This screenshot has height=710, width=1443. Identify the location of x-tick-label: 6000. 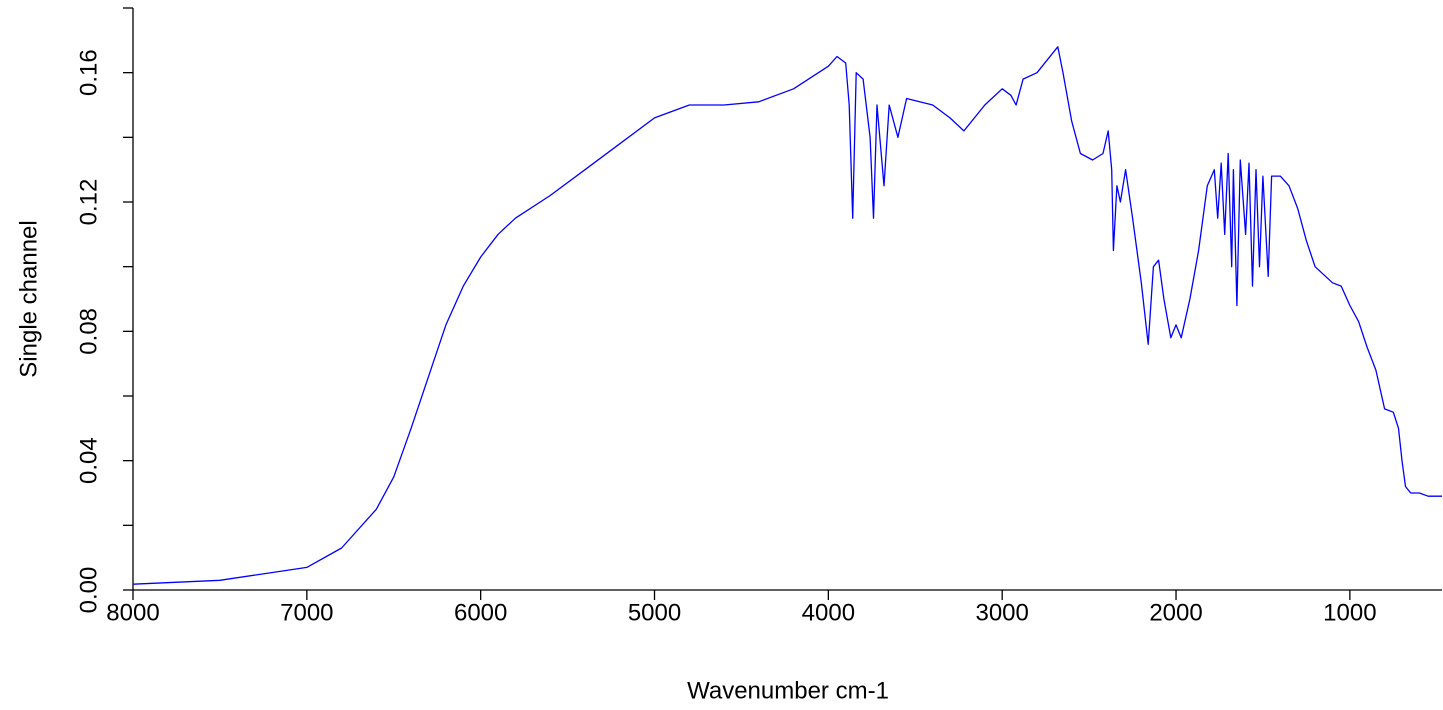
(480, 612).